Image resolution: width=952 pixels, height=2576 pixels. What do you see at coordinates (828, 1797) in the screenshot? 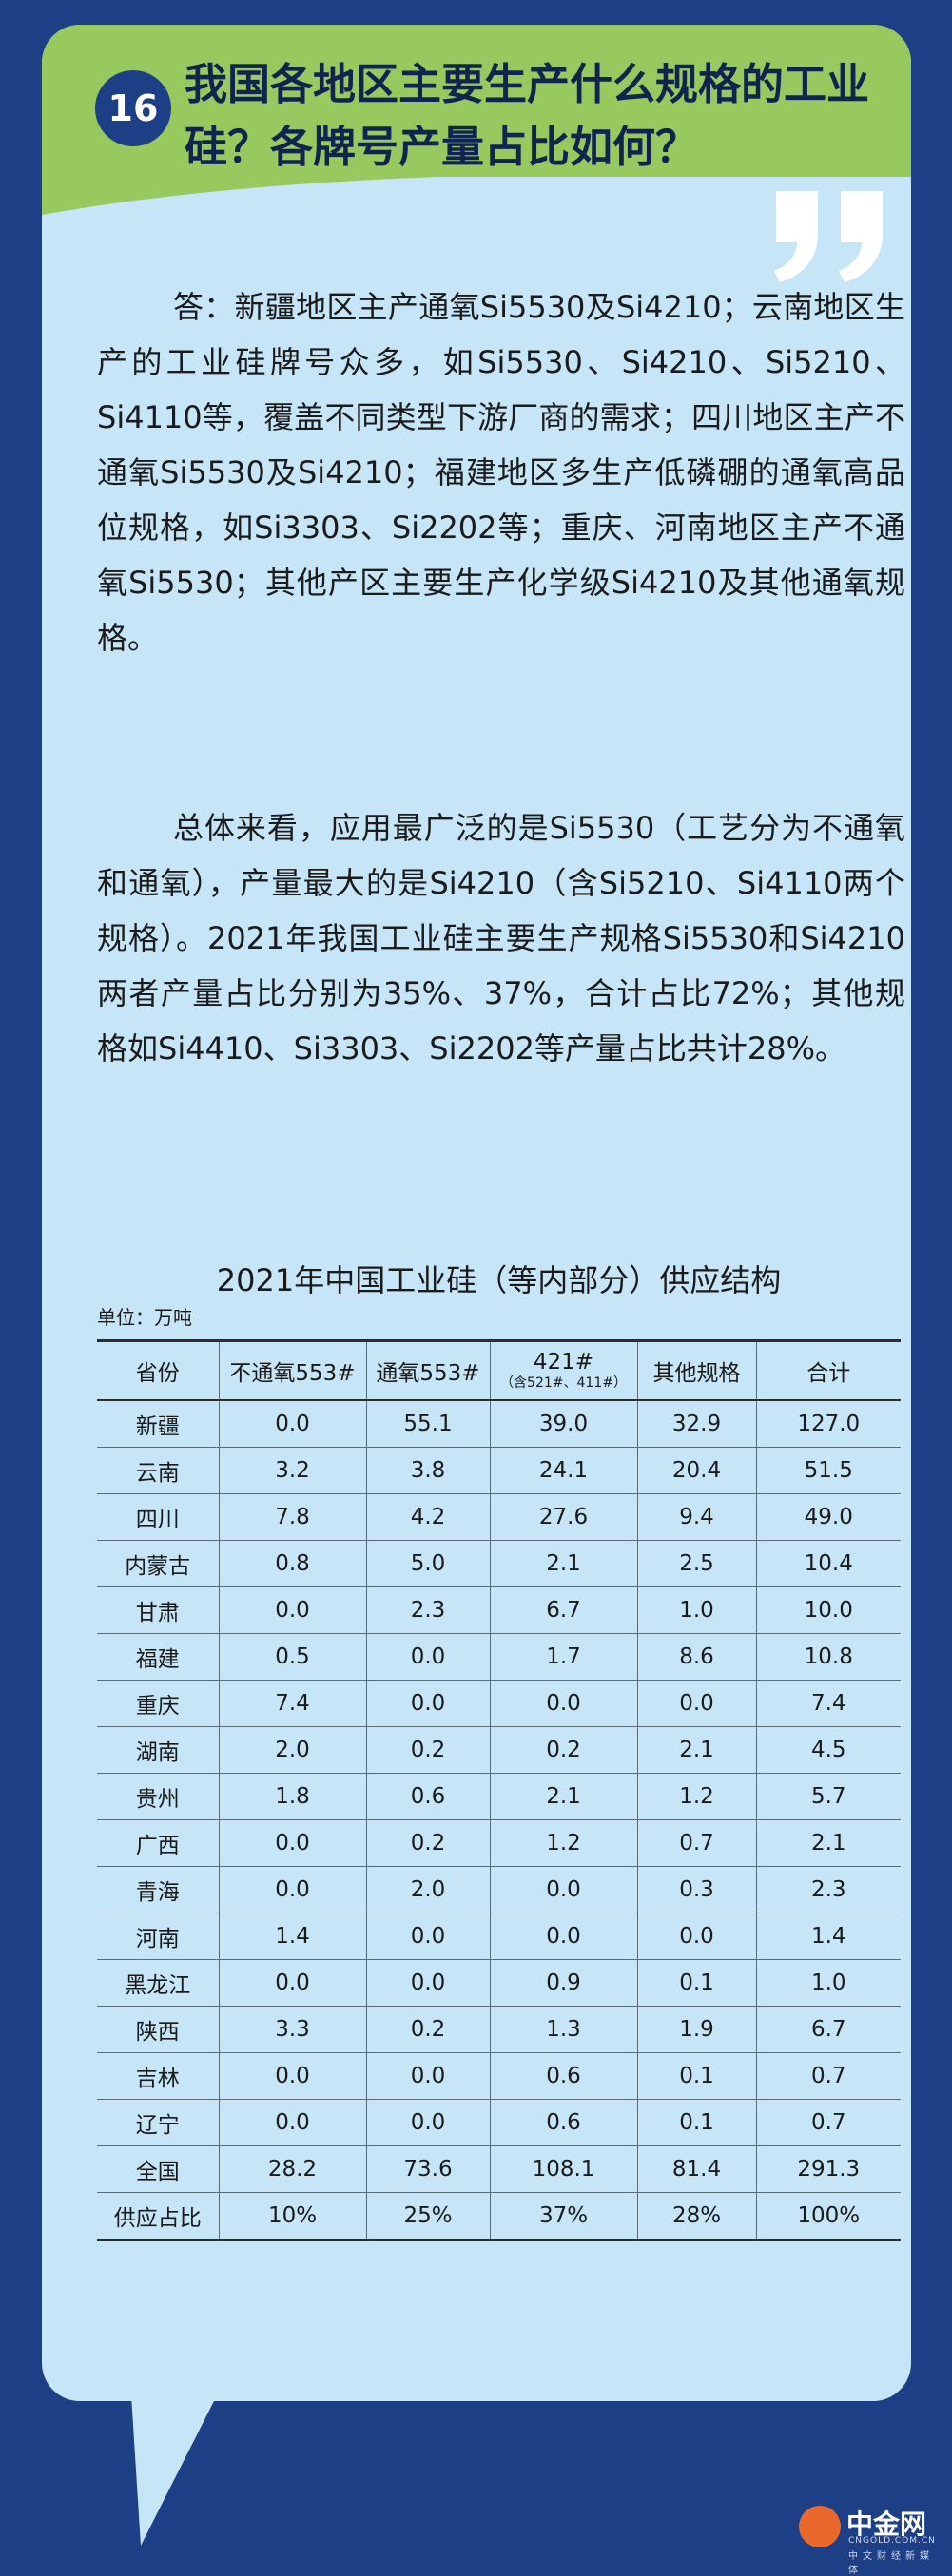
I see `value-cell: 5.7` at bounding box center [828, 1797].